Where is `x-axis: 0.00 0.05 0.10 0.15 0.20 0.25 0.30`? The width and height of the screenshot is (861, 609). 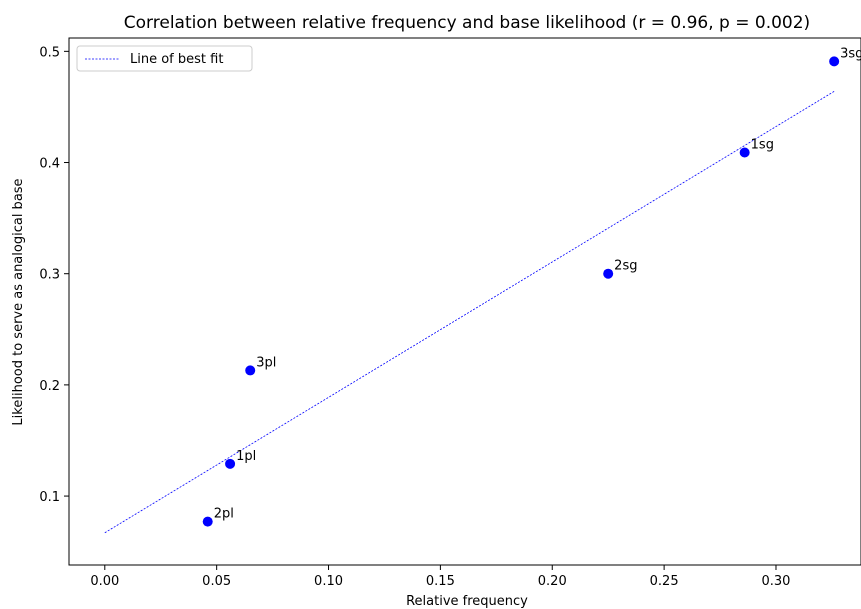
x-axis: 0.00 0.05 0.10 0.15 0.20 0.25 0.30 is located at coordinates (440, 577).